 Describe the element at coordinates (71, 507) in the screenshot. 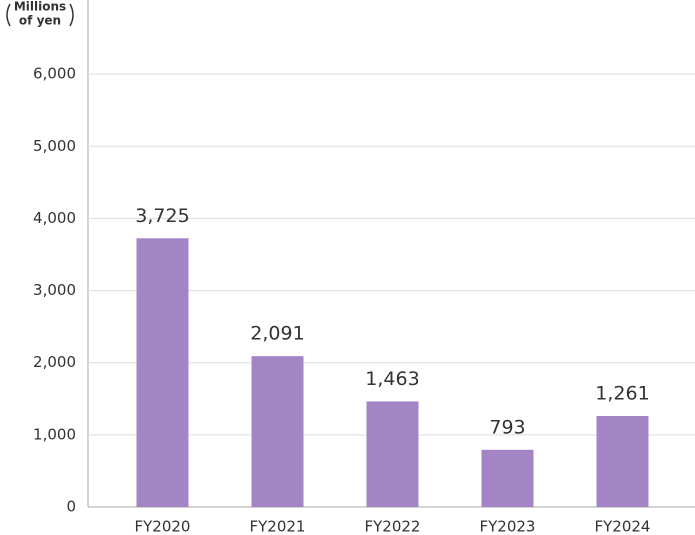

I see `y-tick-label: 0` at that location.